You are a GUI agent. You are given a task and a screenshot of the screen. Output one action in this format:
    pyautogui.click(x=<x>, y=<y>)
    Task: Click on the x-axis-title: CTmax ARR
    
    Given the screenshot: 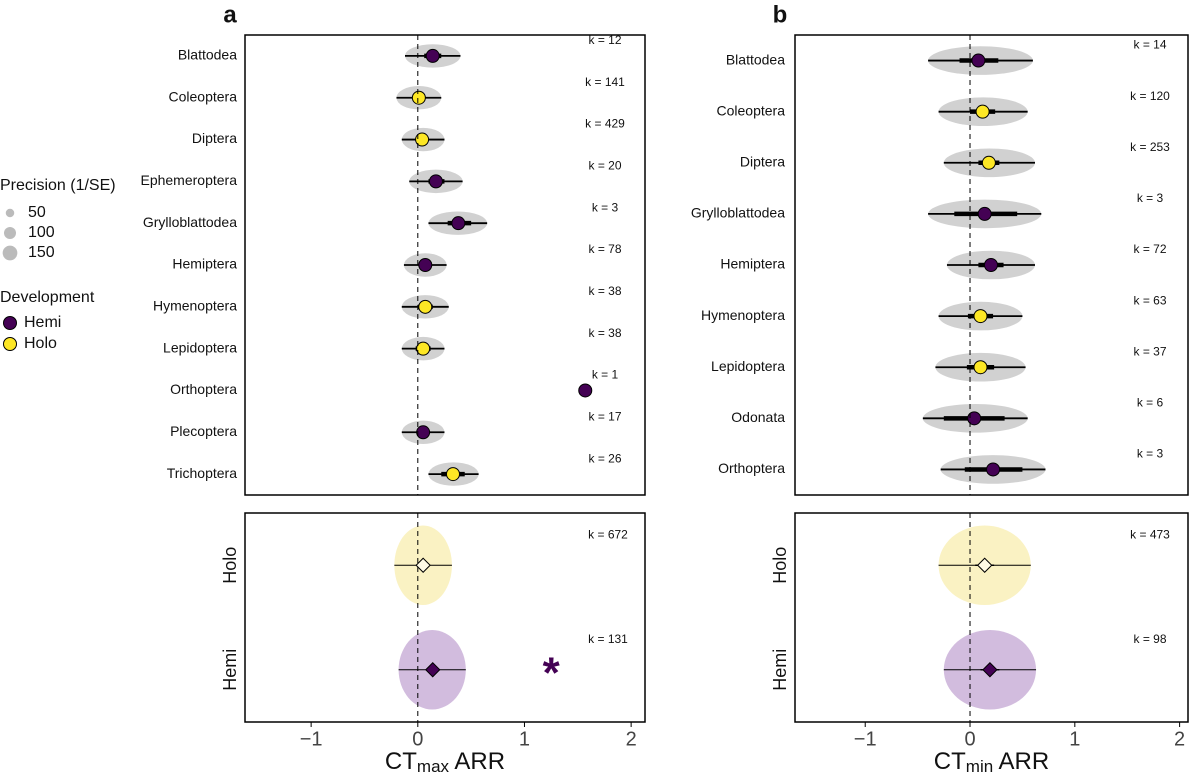 What is the action you would take?
    pyautogui.click(x=445, y=761)
    